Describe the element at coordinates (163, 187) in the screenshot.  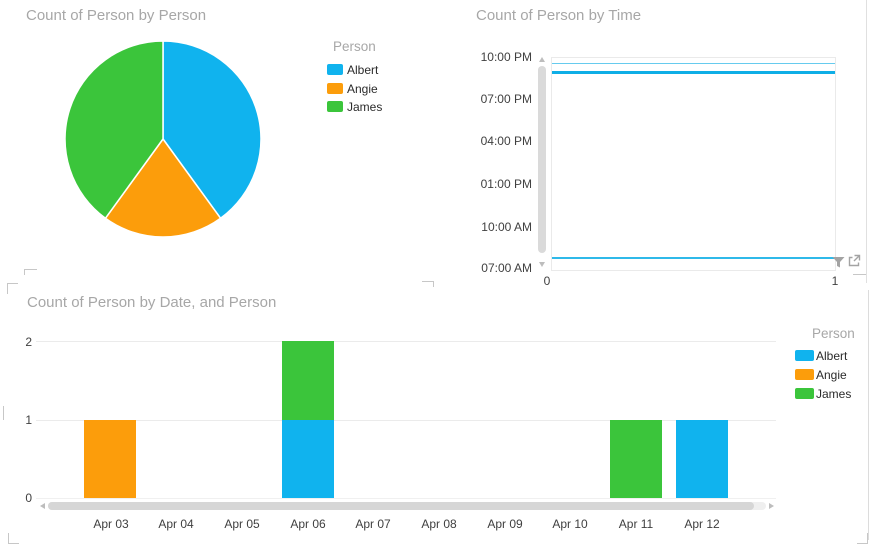
I see `pie-slice-angie` at that location.